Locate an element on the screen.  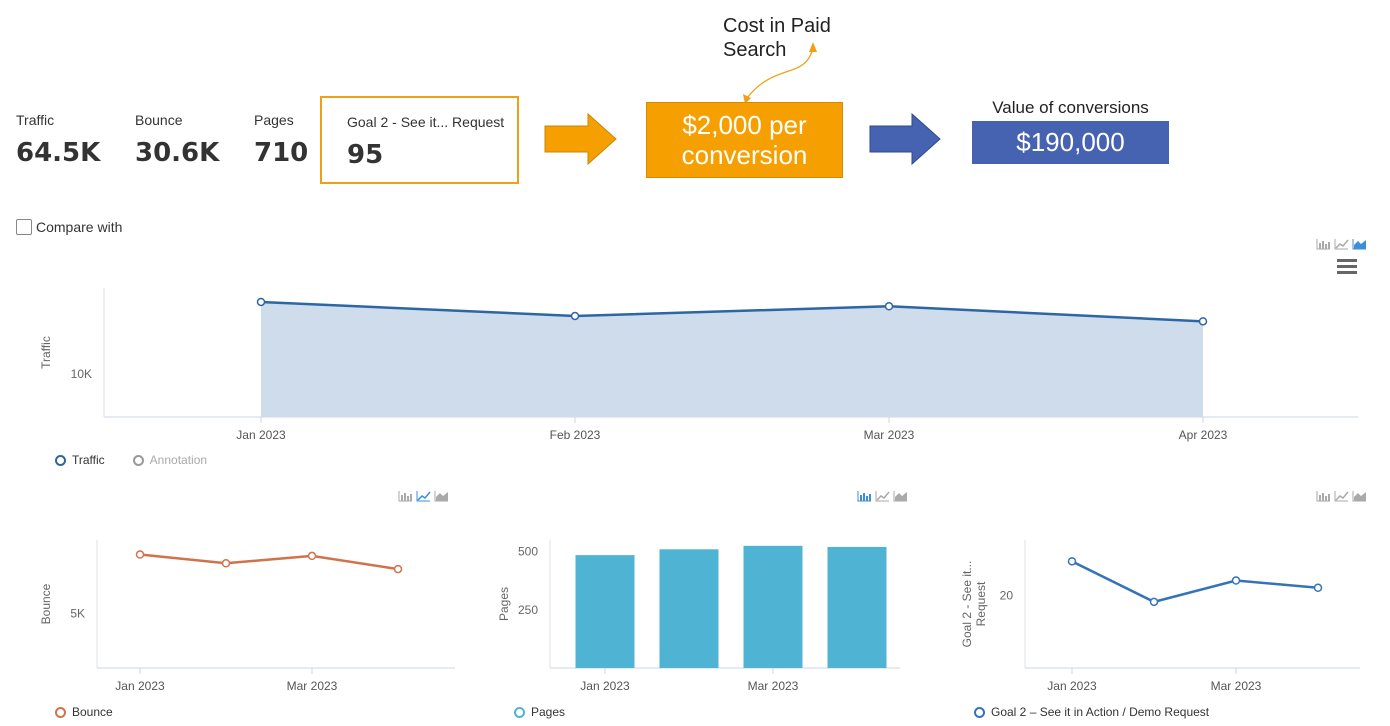
y-axis-label: Traffic is located at coordinates (46, 352).